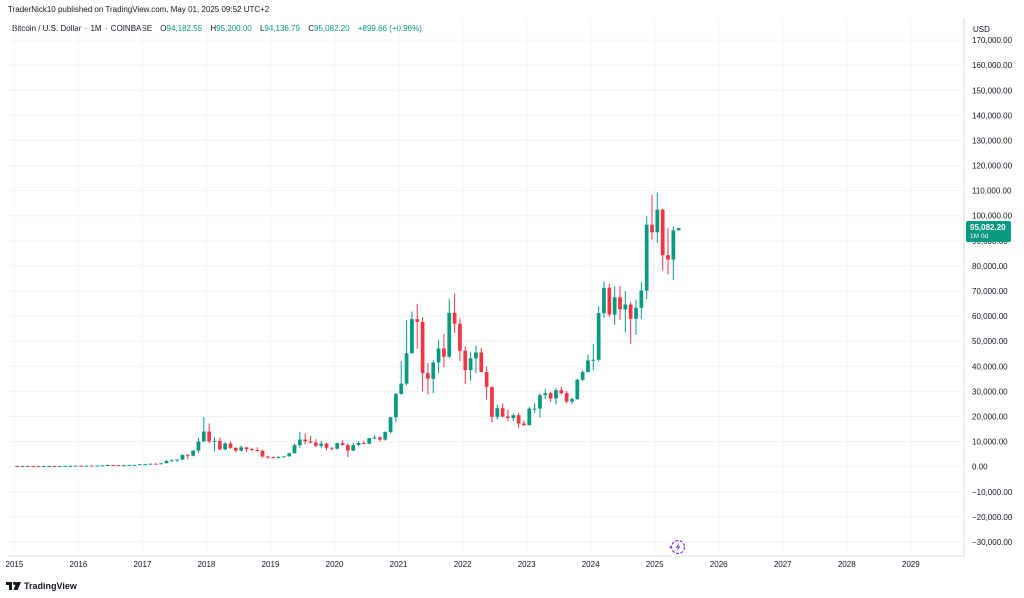 The image size is (1024, 598). I want to click on x-tick-label: 2019, so click(271, 564).